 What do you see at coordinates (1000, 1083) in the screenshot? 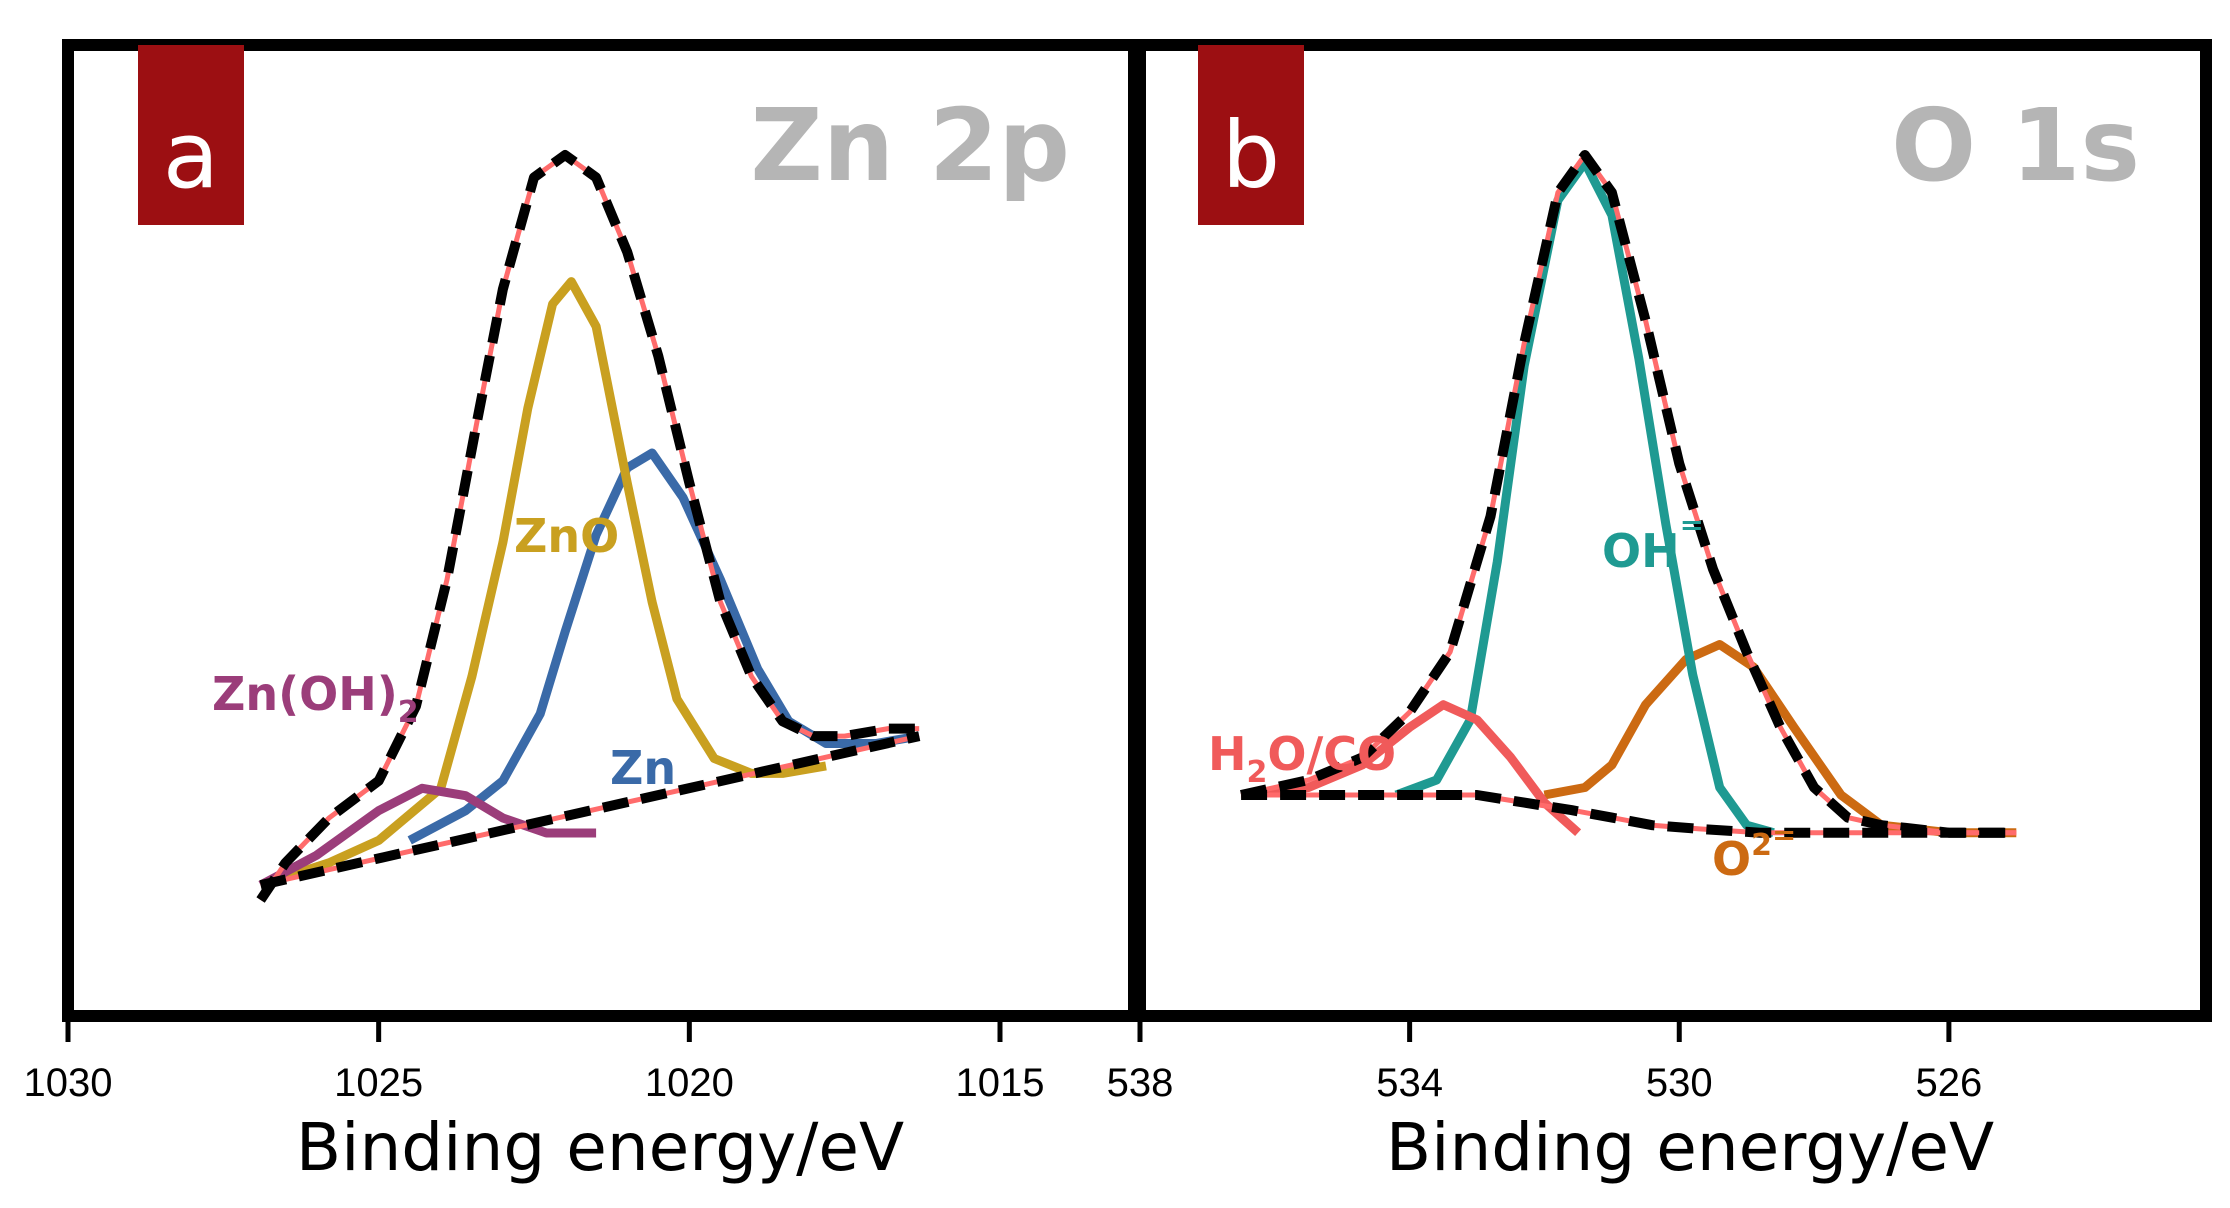
I see `panel-a-tick-label-1015: 1015` at bounding box center [1000, 1083].